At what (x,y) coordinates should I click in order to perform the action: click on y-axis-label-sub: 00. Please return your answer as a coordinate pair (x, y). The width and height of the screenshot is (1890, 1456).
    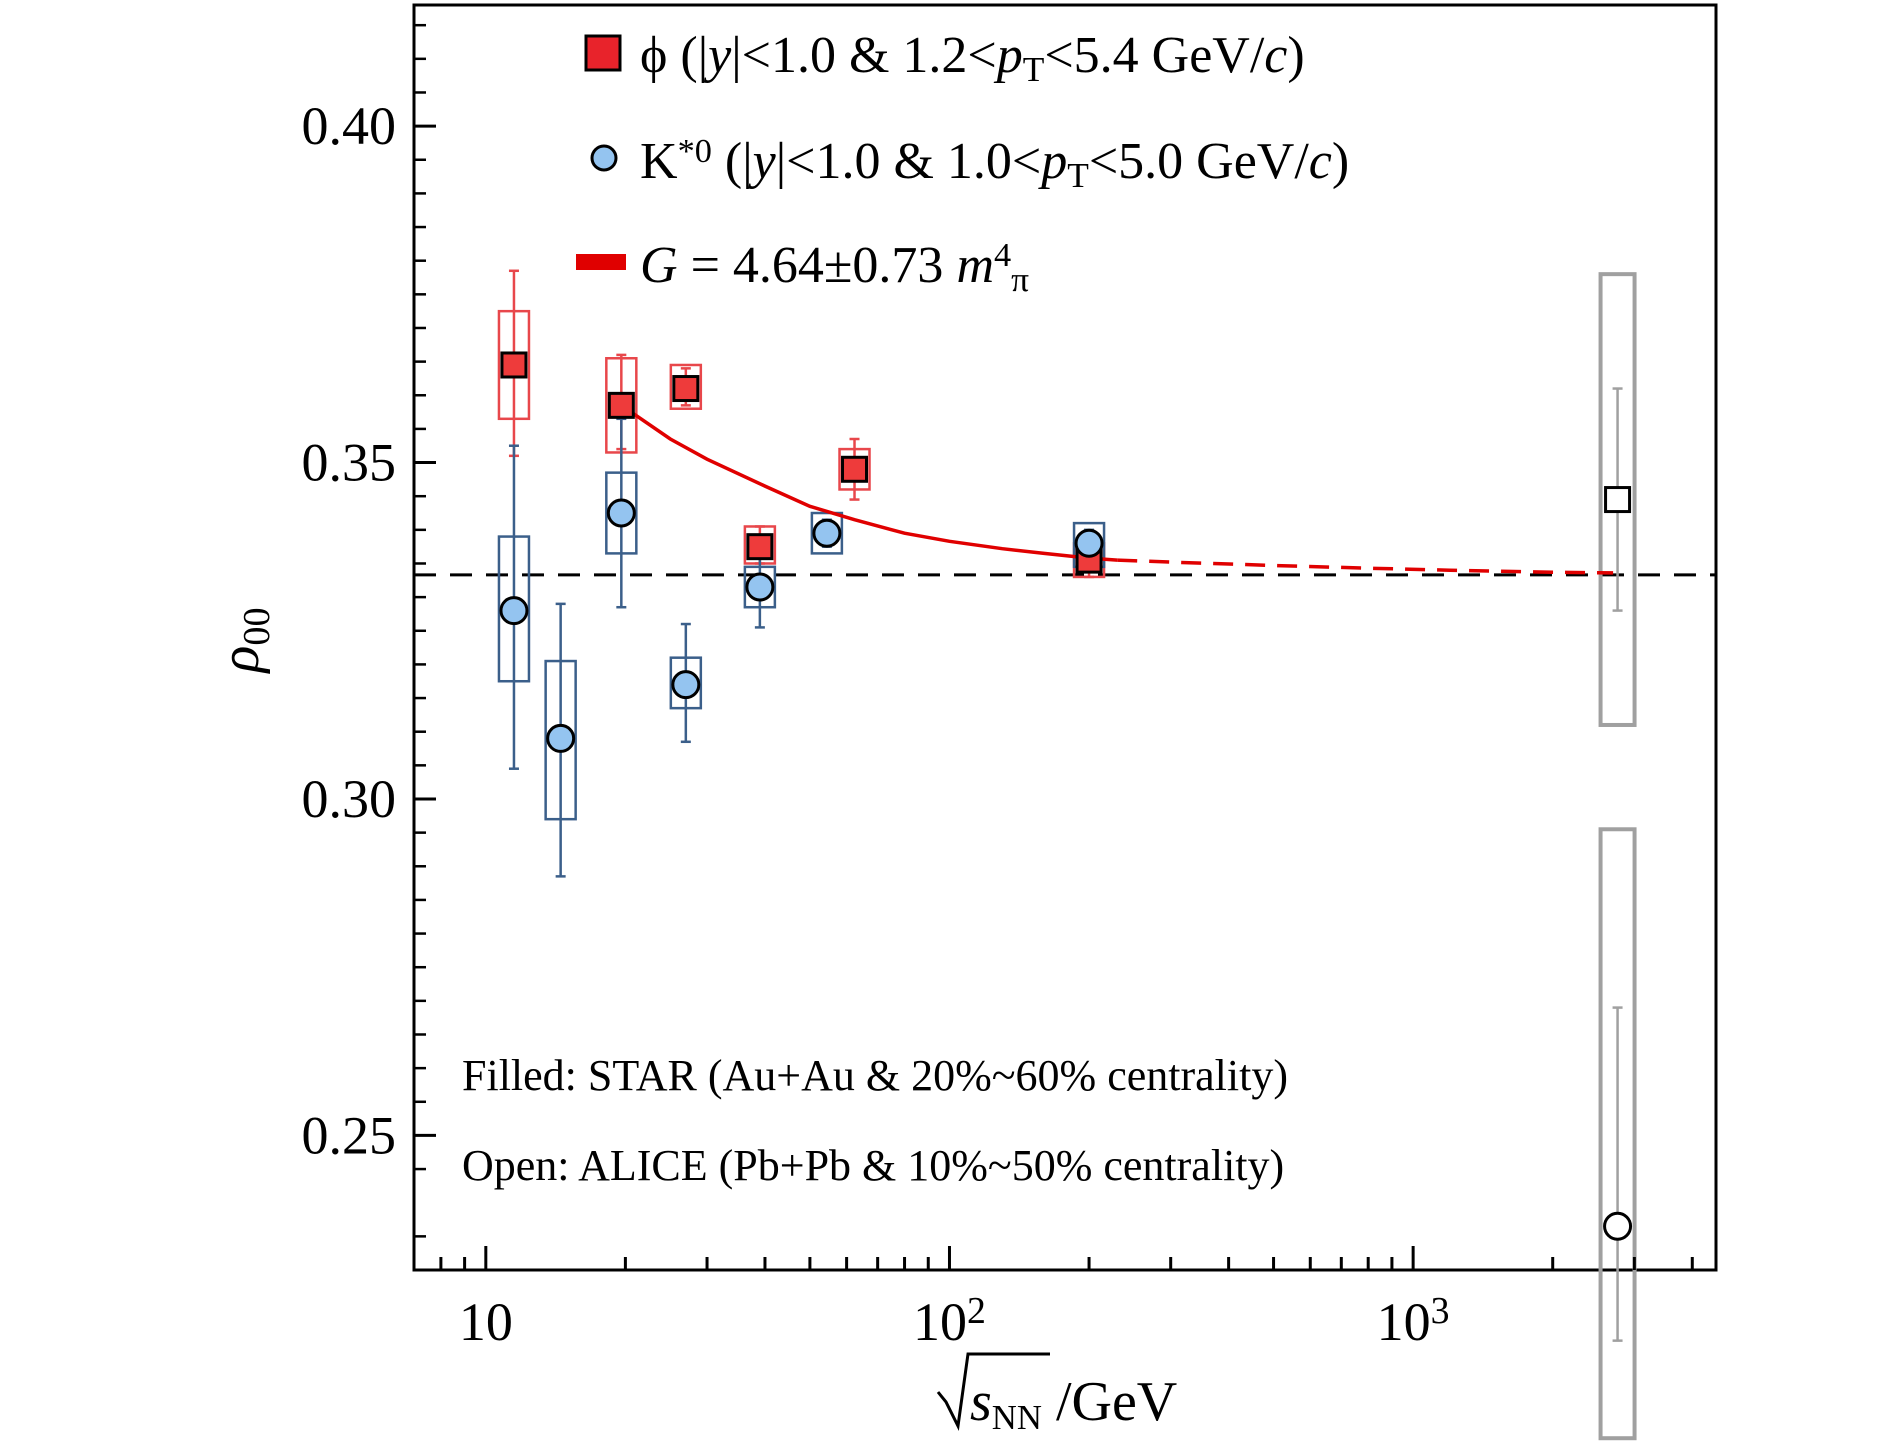
    Looking at the image, I should click on (257, 627).